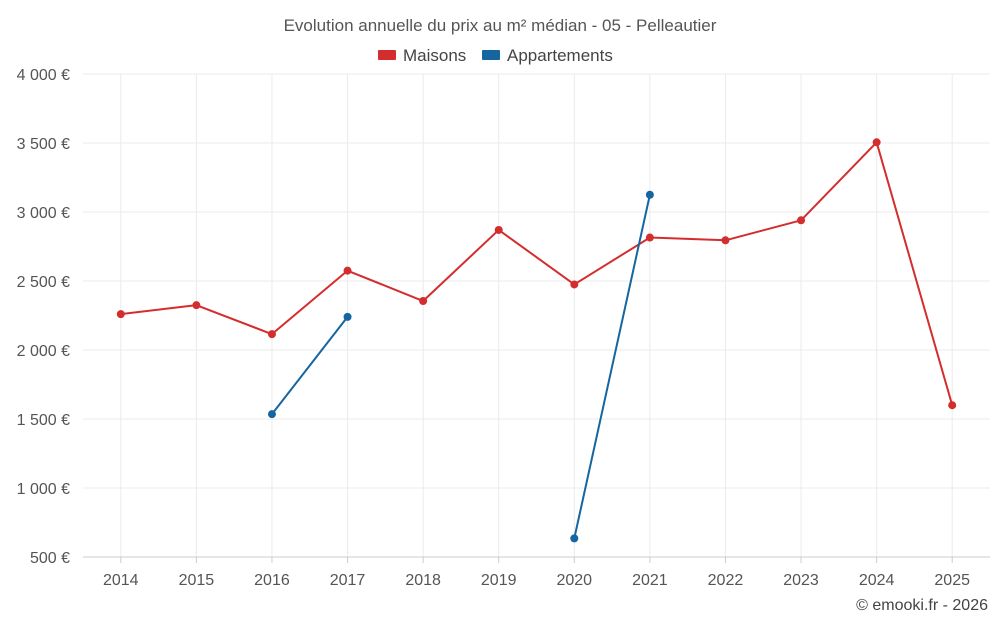  Describe the element at coordinates (43, 420) in the screenshot. I see `y-tick-label: 1 500 €` at that location.